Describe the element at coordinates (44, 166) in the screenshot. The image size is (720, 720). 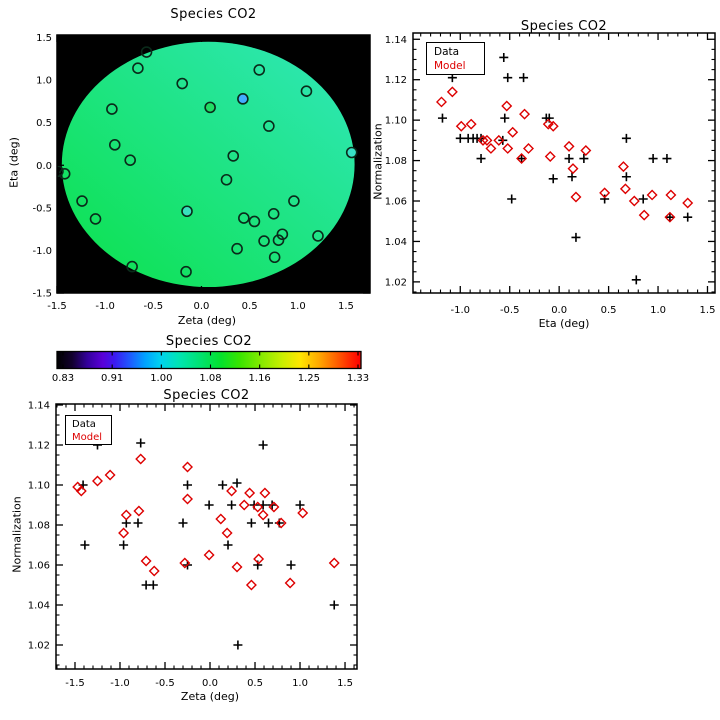
I see `map-ytick-label: 0.0` at that location.